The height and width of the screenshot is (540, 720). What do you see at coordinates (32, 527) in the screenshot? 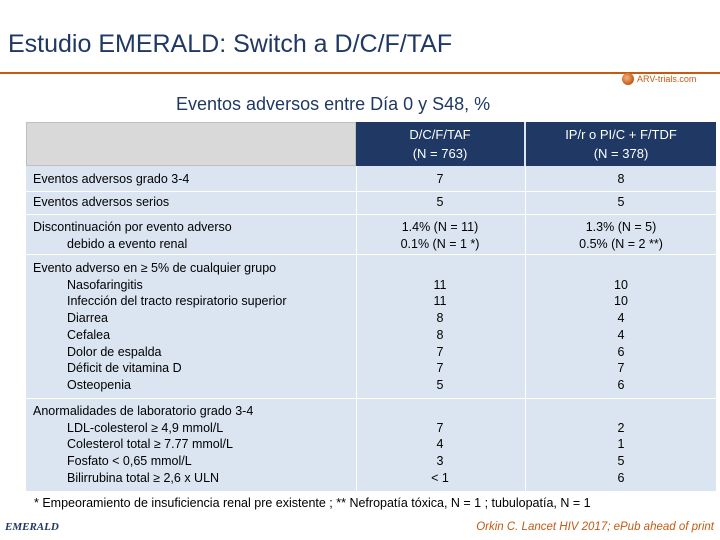
I see `study-tag: EMERALD` at bounding box center [32, 527].